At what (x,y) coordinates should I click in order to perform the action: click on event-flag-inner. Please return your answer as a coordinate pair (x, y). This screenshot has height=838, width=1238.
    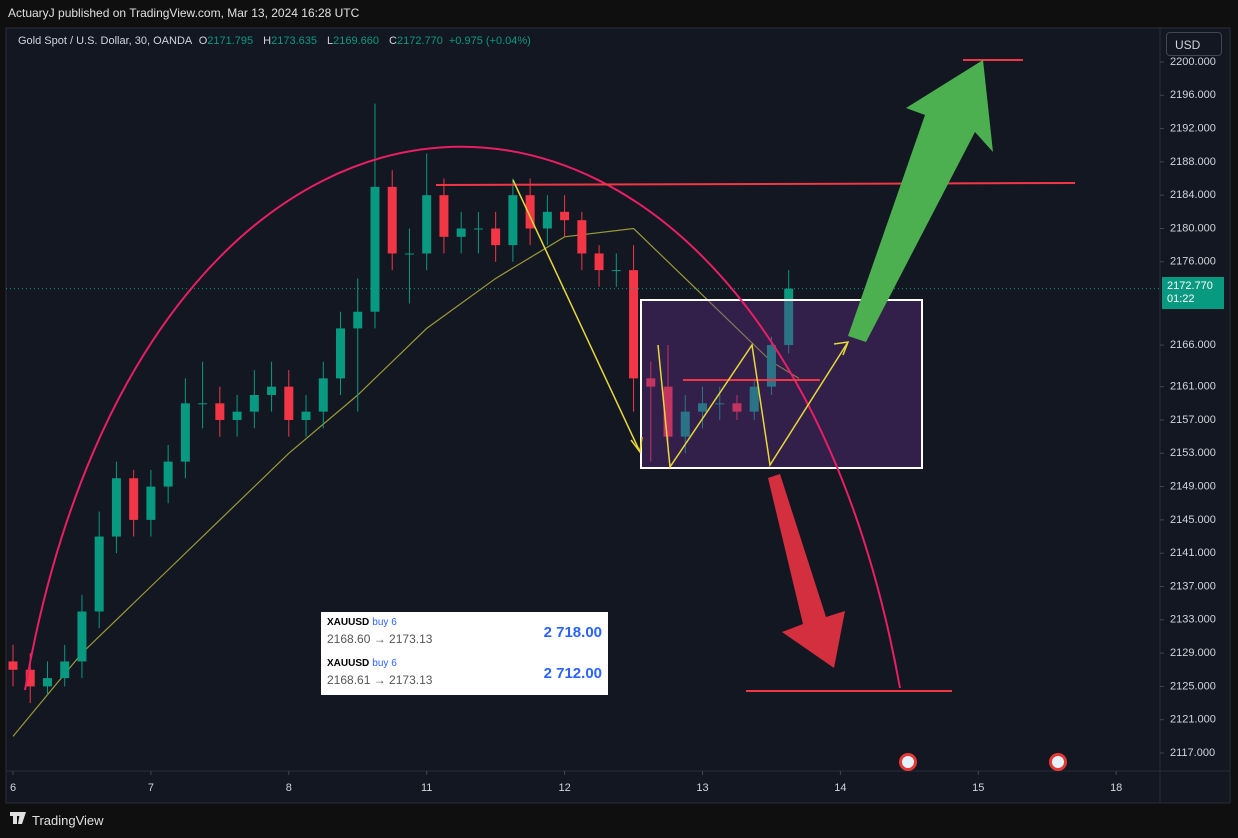
    Looking at the image, I should click on (908, 762).